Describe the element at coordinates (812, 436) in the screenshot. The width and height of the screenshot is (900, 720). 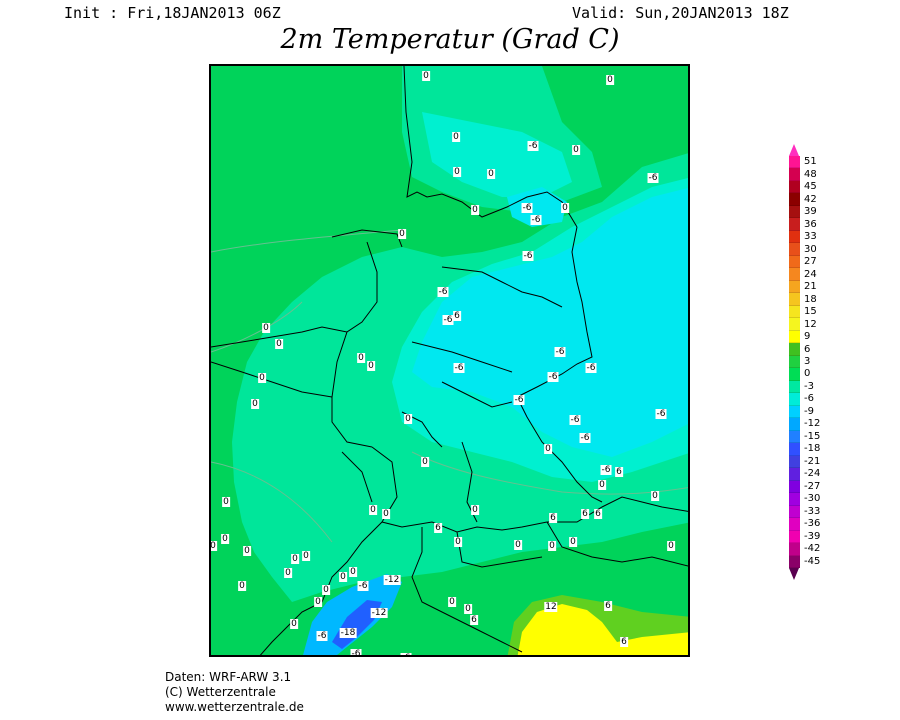
I see `scale-tick-label: -15` at that location.